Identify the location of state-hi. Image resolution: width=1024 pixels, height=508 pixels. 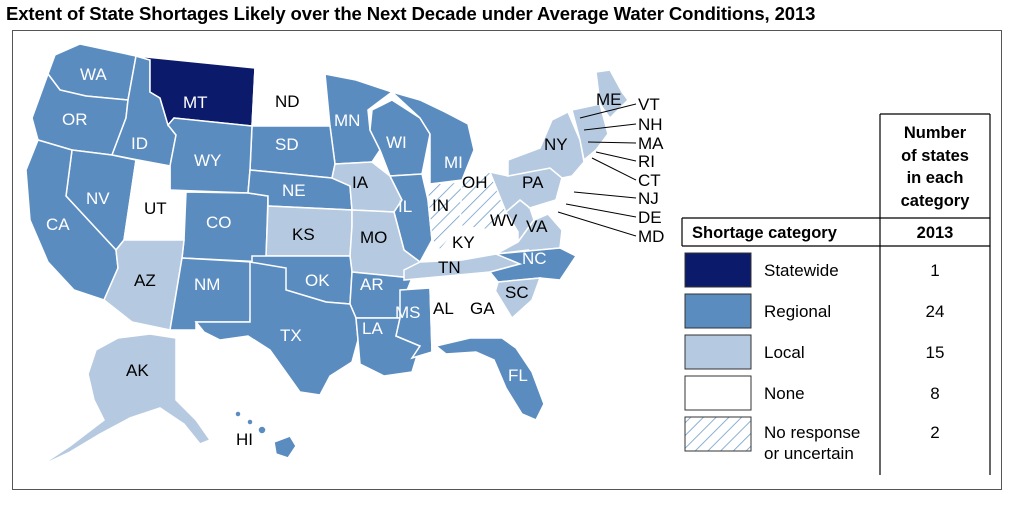
(285, 447).